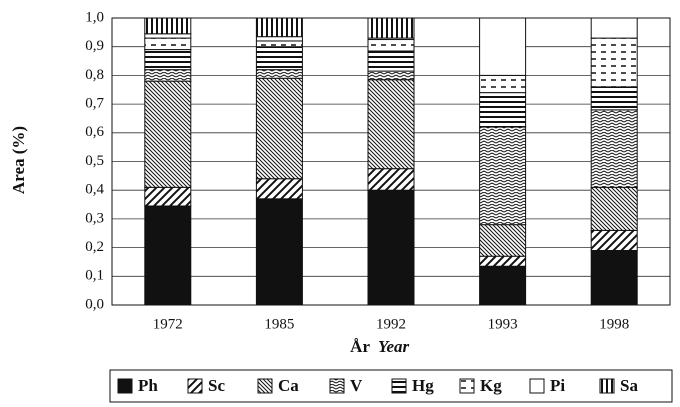 The image size is (680, 407). Describe the element at coordinates (94, 304) in the screenshot. I see `y-tick-label: 0,0` at that location.